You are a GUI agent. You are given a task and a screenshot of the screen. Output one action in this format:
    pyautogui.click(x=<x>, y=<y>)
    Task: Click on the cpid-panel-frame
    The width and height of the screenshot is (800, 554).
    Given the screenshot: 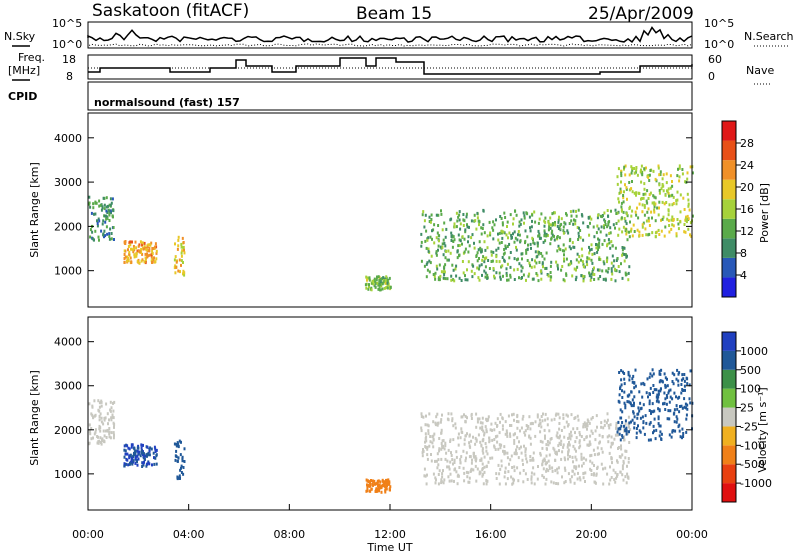 What is the action you would take?
    pyautogui.click(x=390, y=96)
    